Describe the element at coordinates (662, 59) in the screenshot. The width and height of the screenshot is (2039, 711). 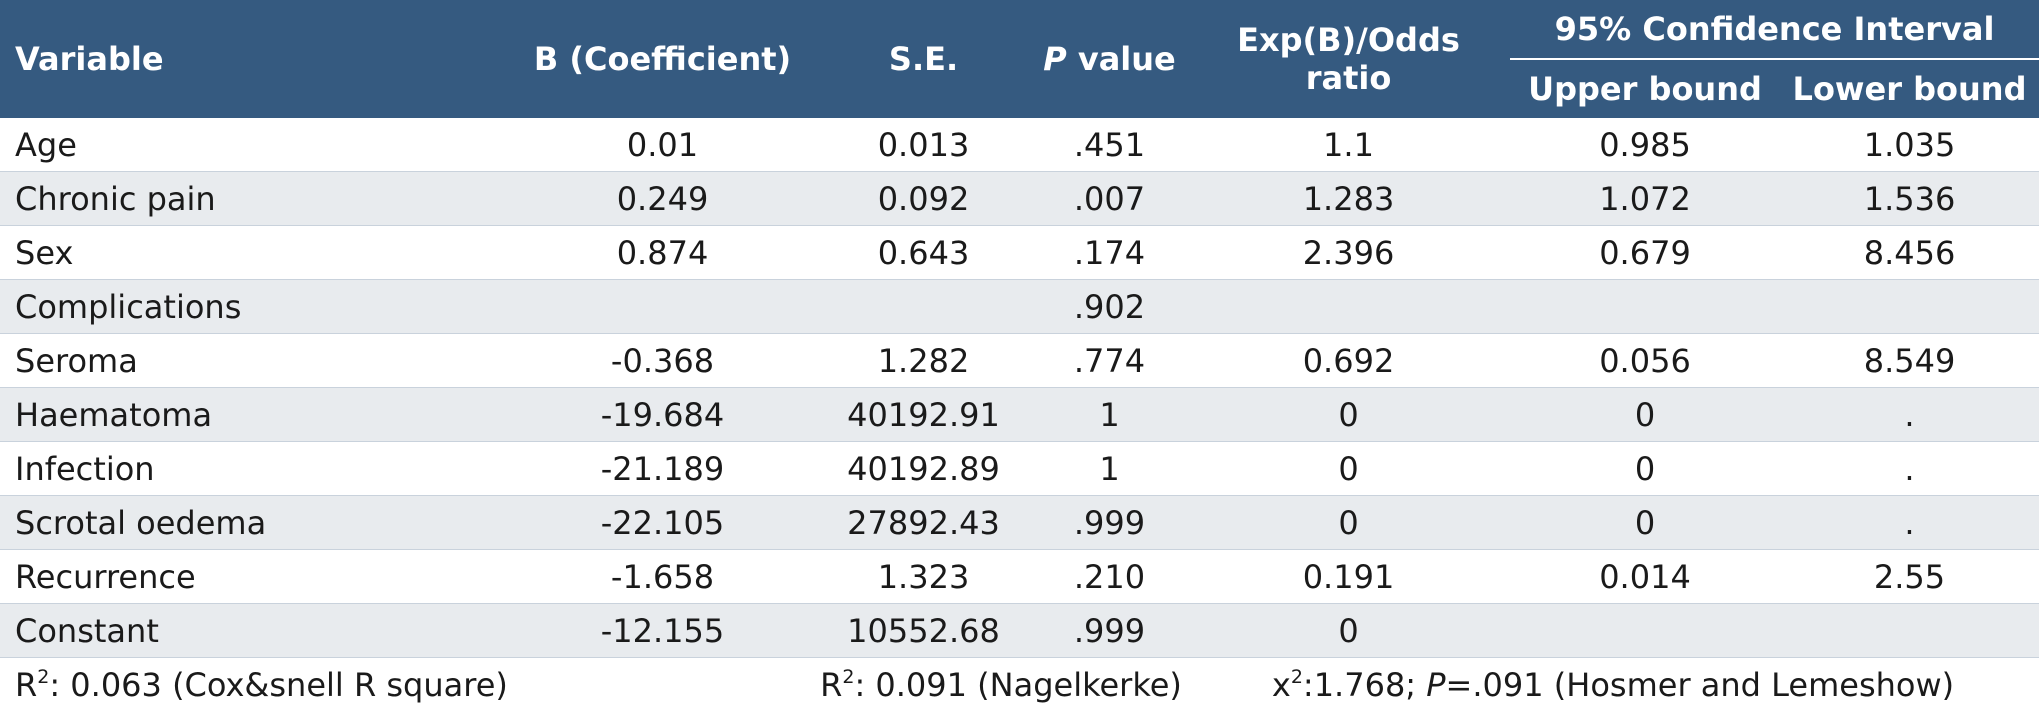
I see `header-coefficient: B (Coefficient)` at that location.